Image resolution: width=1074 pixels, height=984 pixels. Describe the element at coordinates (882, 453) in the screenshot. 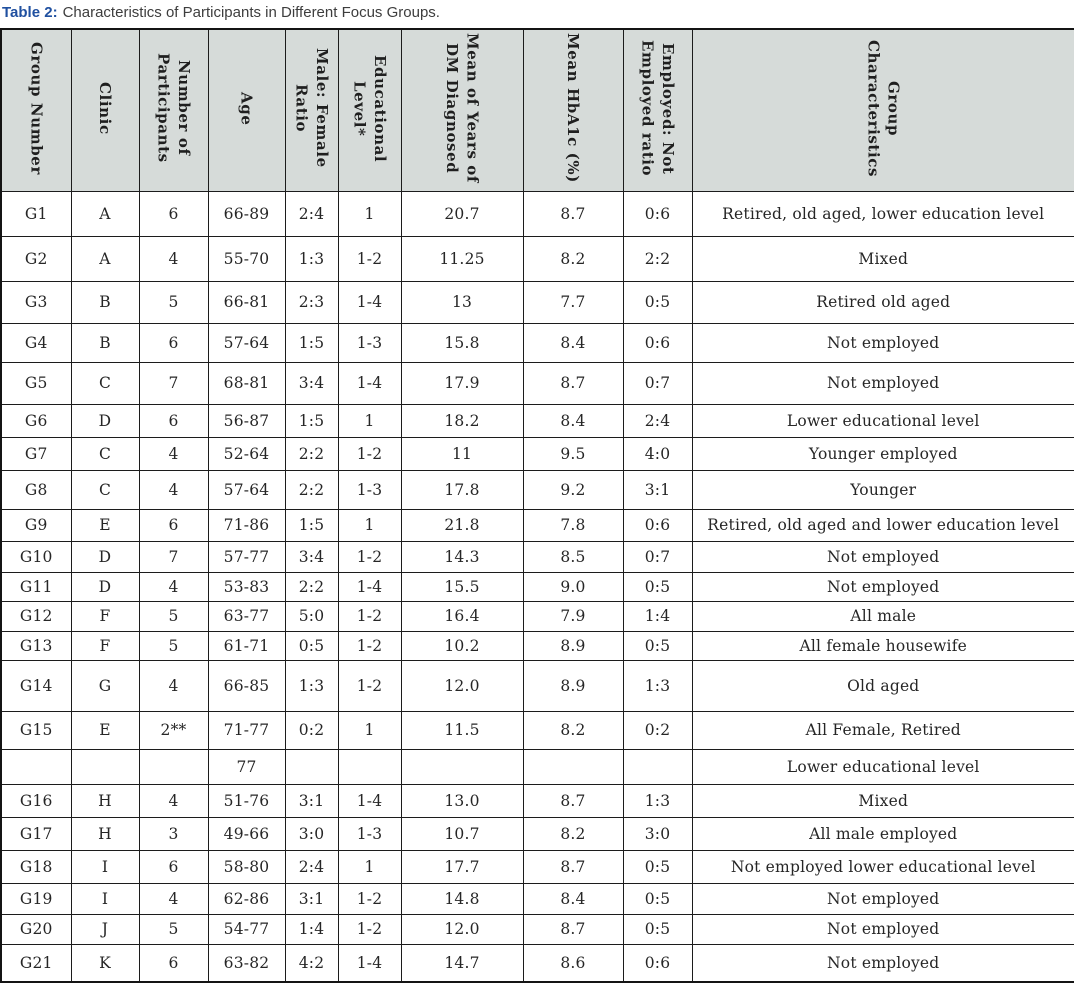

I see `cell-group-characteristics: Younger employed` at that location.